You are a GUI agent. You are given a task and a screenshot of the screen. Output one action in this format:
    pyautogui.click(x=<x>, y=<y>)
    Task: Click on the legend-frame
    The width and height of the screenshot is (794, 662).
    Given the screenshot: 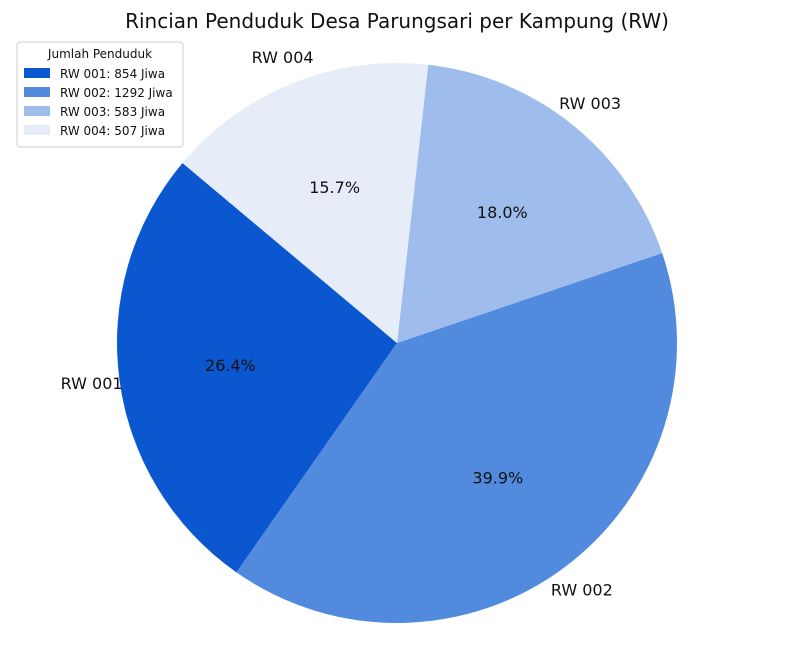 What is the action you would take?
    pyautogui.click(x=100, y=94)
    